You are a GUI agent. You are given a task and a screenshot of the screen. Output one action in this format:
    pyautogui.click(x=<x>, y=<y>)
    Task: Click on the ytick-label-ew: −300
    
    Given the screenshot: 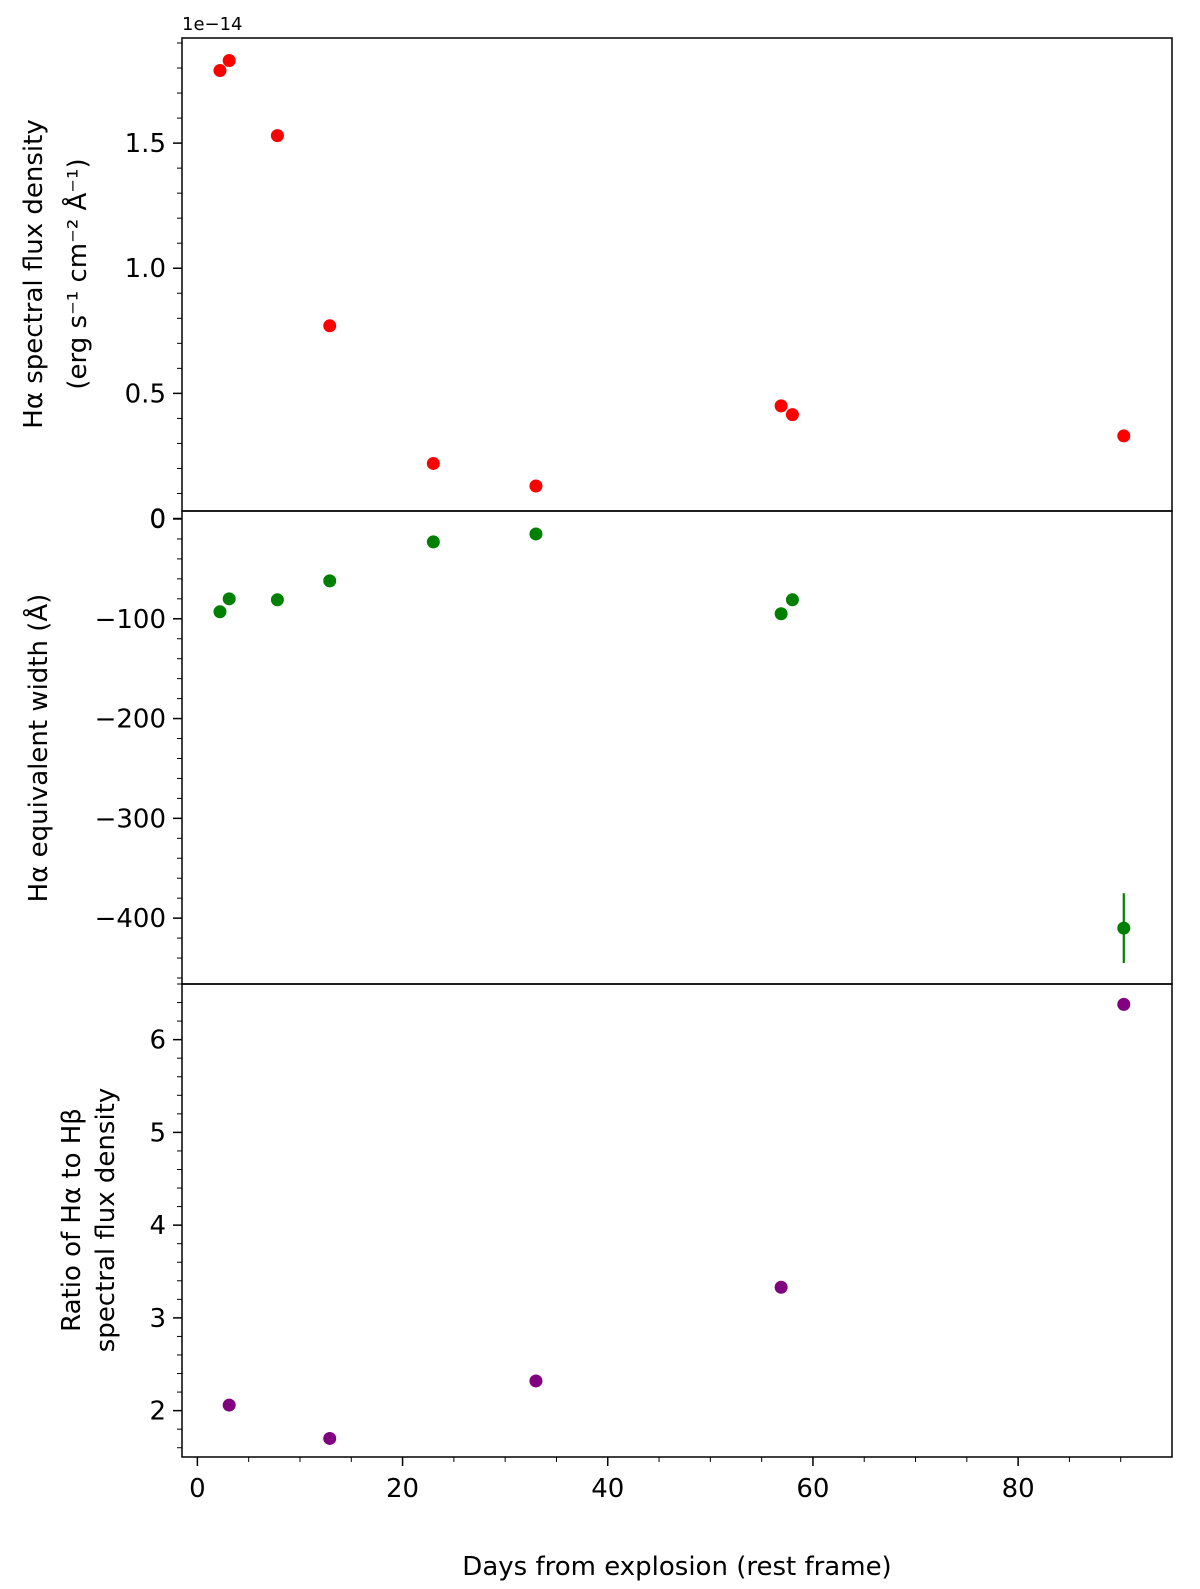 What is the action you would take?
    pyautogui.click(x=130, y=819)
    